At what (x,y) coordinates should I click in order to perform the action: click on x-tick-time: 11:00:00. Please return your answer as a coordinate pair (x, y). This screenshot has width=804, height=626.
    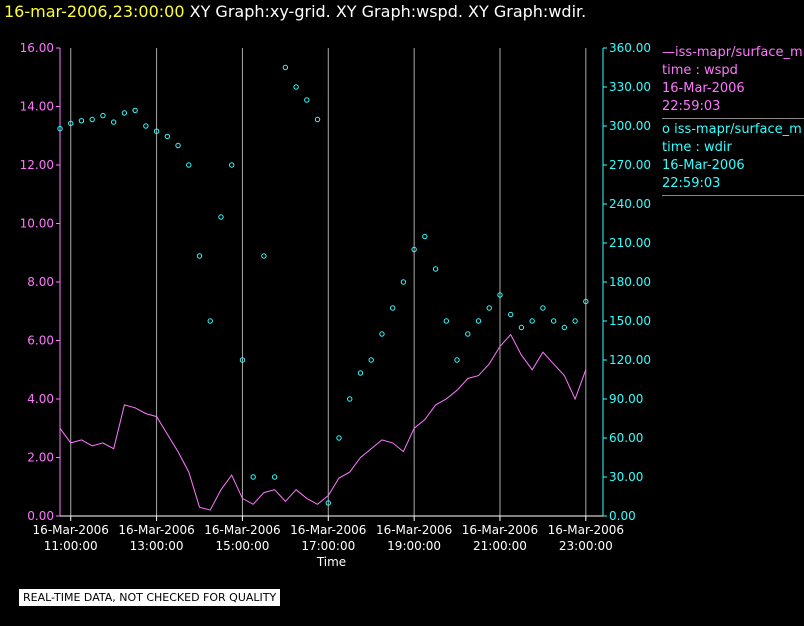
    Looking at the image, I should click on (71, 546).